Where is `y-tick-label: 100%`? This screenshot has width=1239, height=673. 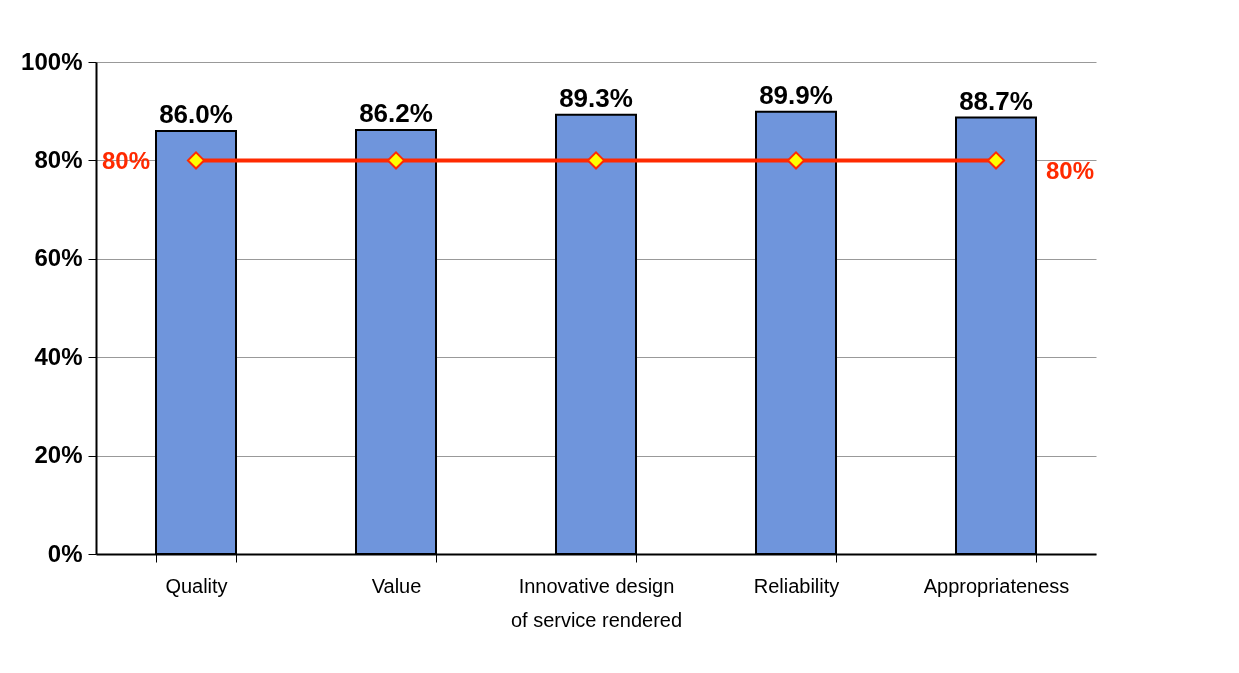
y-tick-label: 100% is located at coordinates (52, 61).